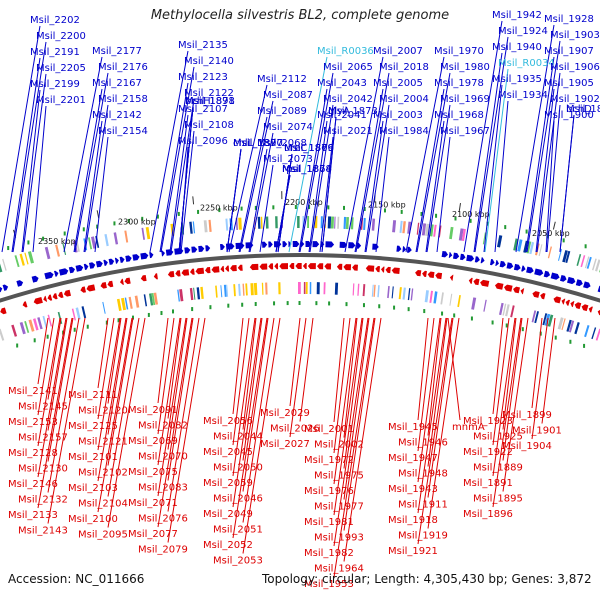 This screenshot has height=600, width=600. I want to click on forward-gene-label: Msil_2122, so click(209, 93).